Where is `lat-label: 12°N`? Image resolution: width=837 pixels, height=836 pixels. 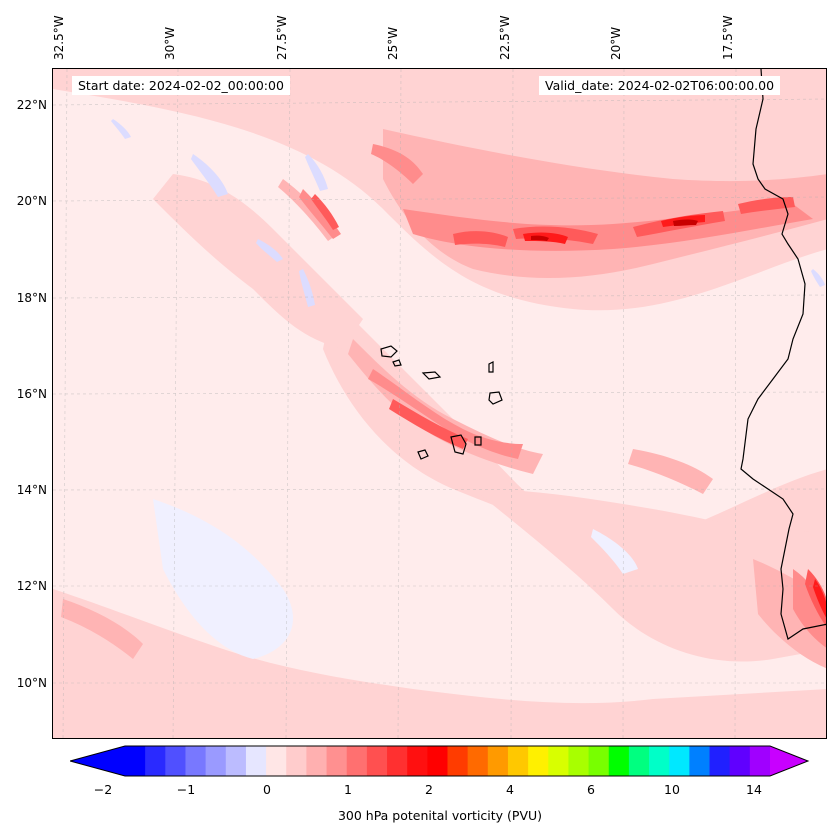
lat-label: 12°N is located at coordinates (31, 586).